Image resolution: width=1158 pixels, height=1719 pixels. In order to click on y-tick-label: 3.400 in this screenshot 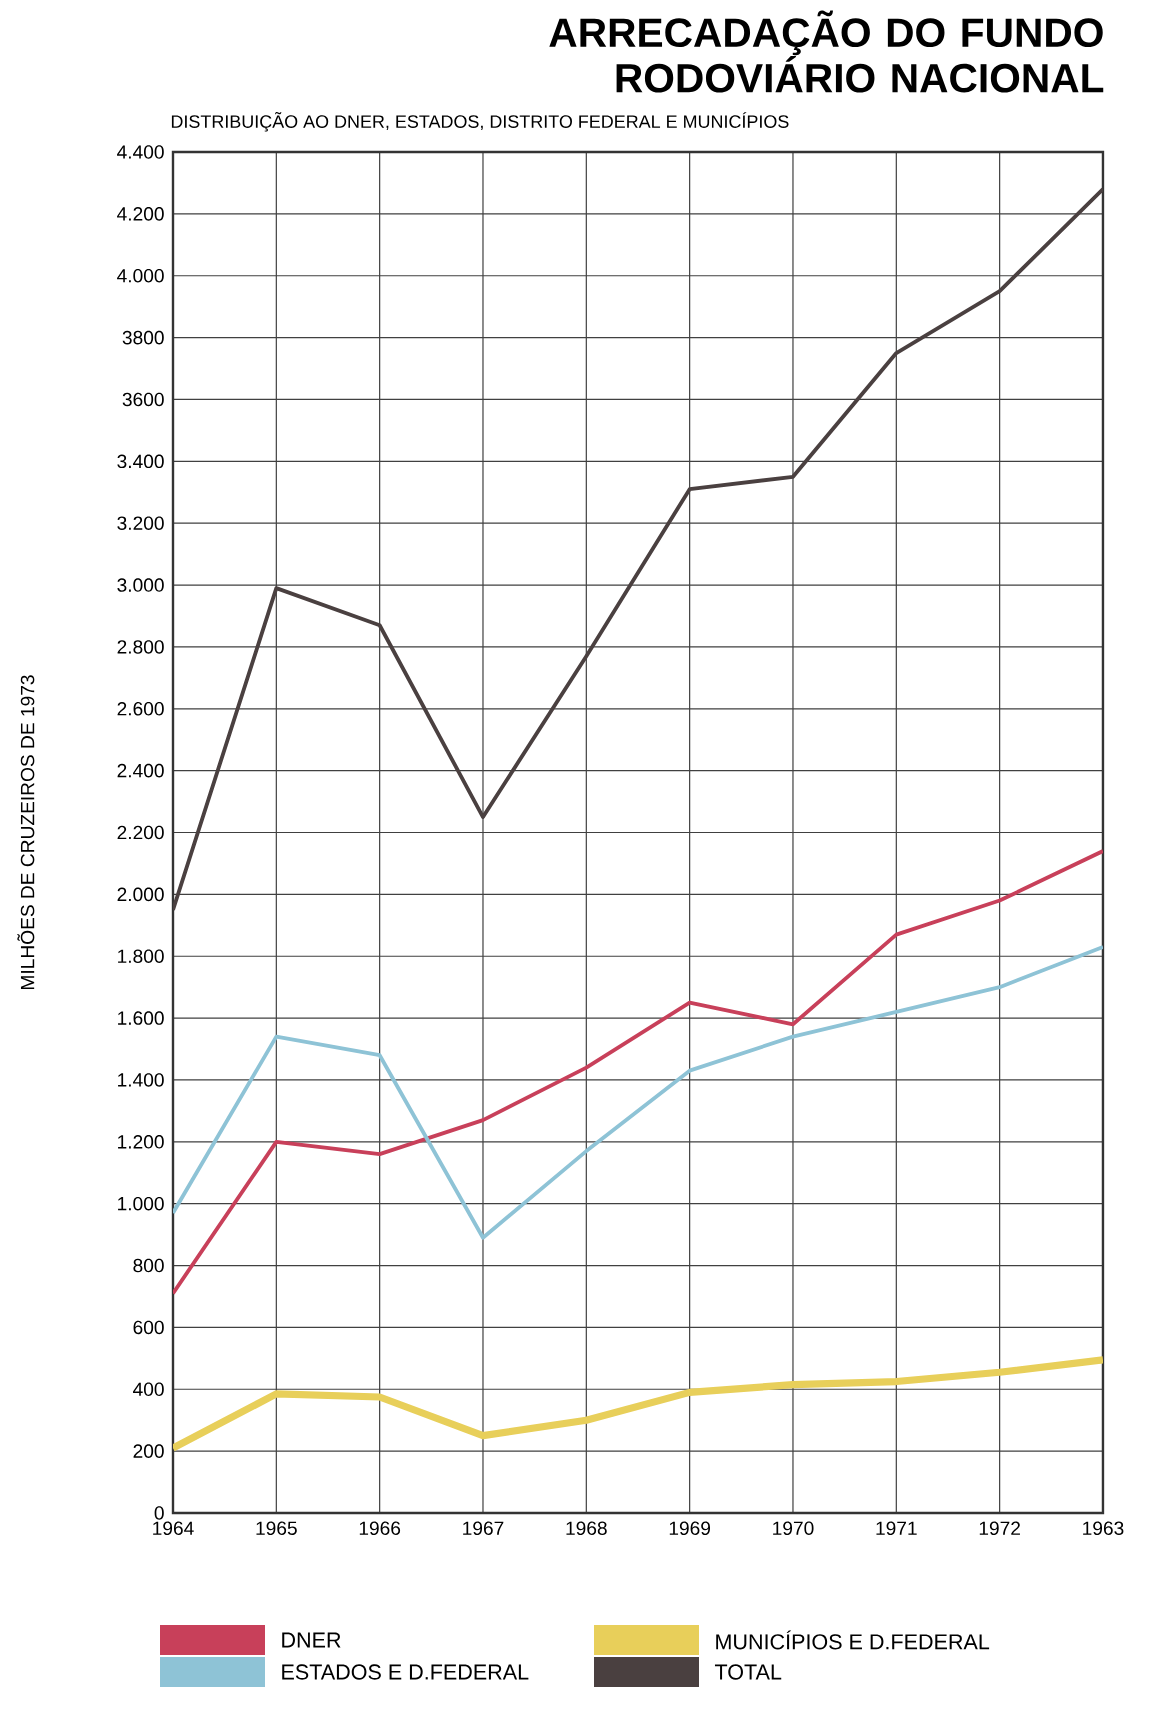, I will do `click(140, 461)`.